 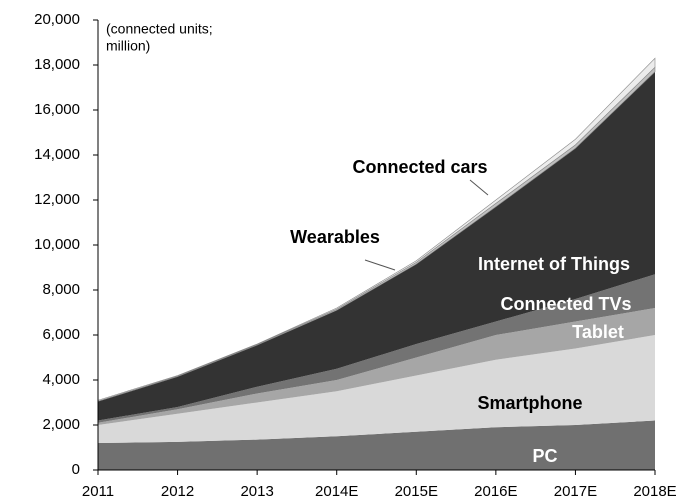 What do you see at coordinates (159, 29) in the screenshot?
I see `annotation: (connected units;` at bounding box center [159, 29].